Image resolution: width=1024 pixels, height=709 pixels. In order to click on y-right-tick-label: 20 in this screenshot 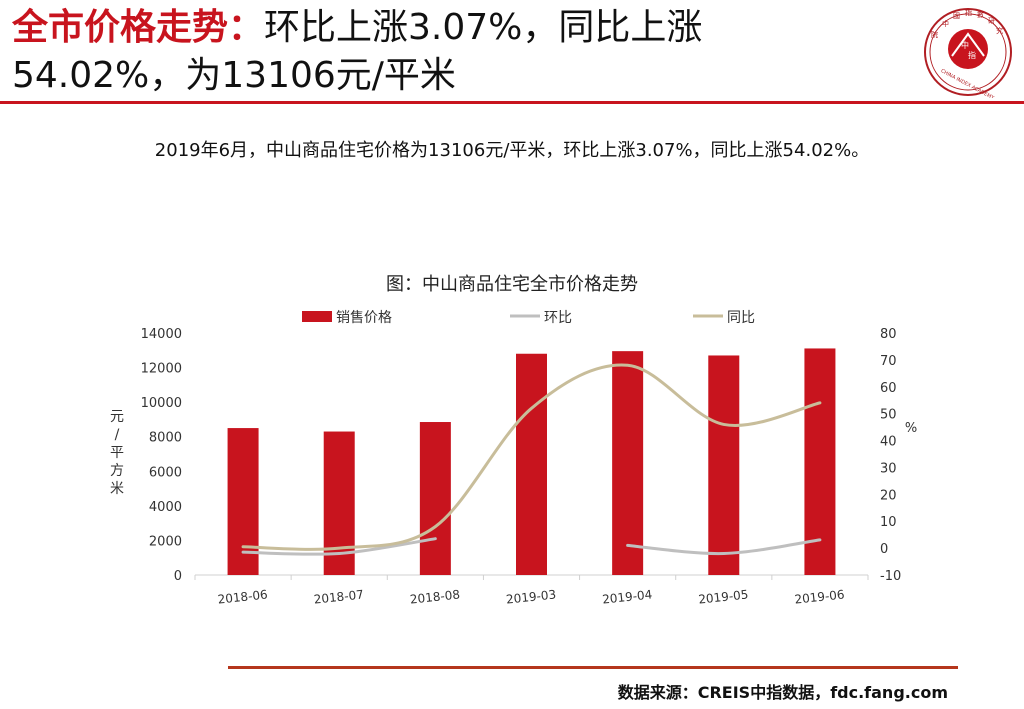, I will do `click(888, 495)`.